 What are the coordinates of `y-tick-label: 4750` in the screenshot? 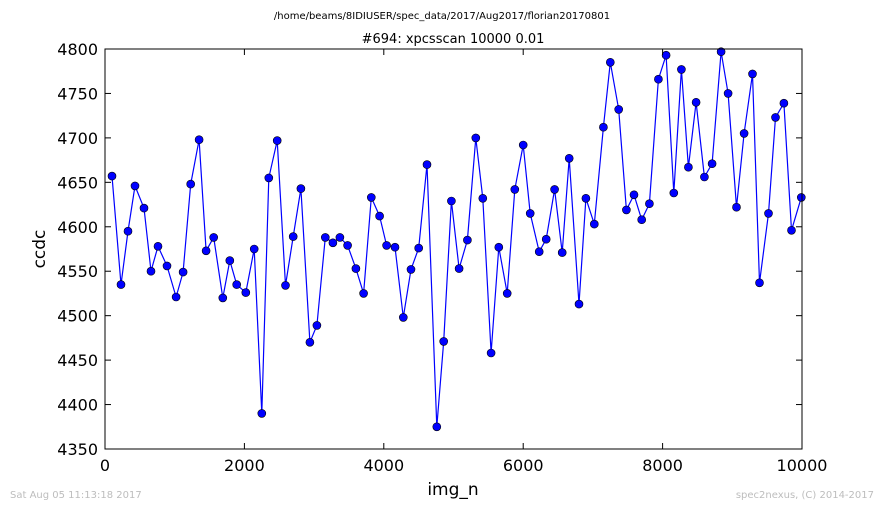 It's located at (77, 93).